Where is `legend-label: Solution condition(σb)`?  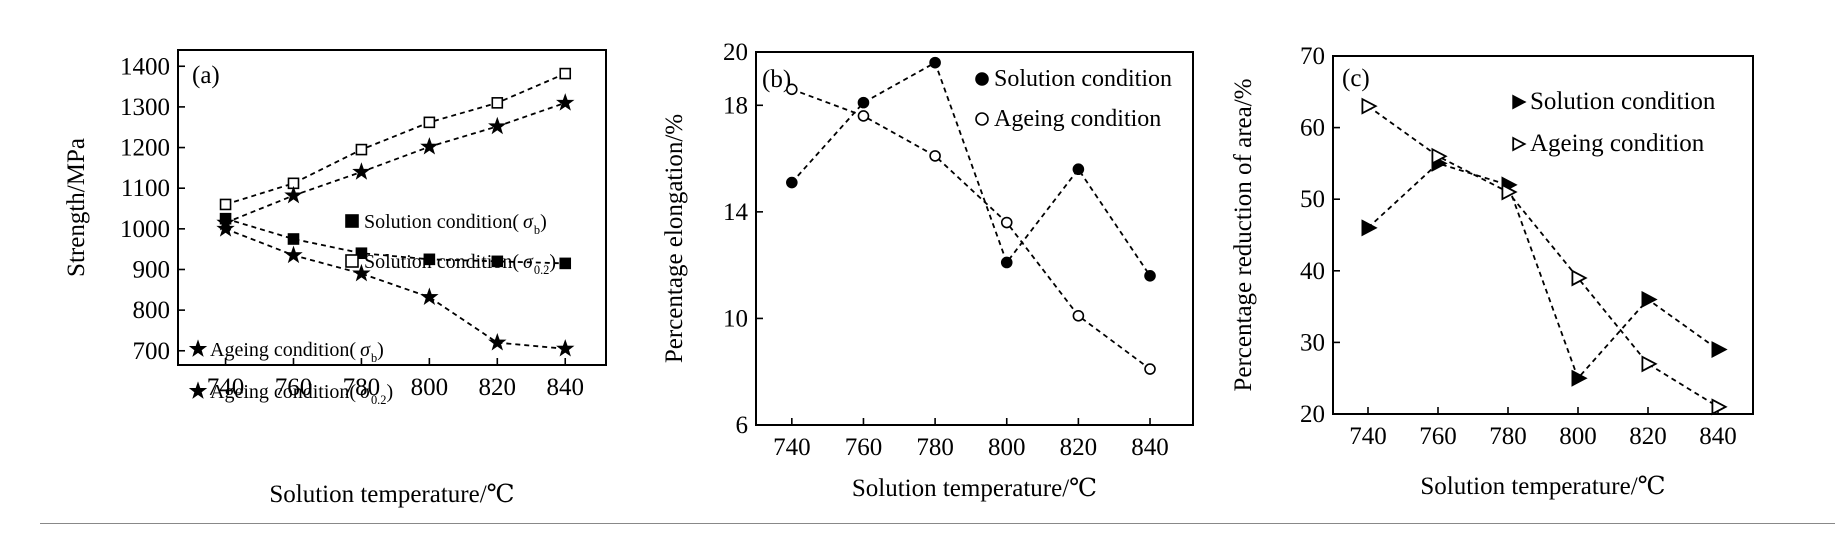 legend-label: Solution condition(σb) is located at coordinates (455, 224).